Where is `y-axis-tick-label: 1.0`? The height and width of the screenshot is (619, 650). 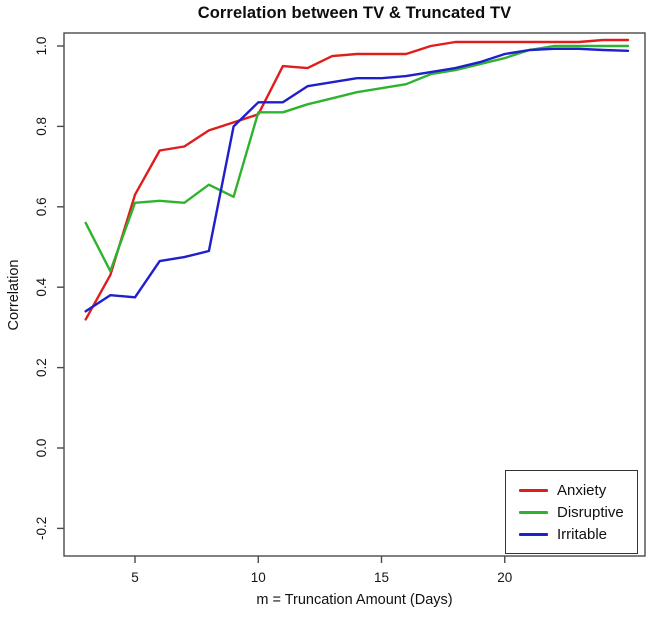 y-axis-tick-label: 1.0 is located at coordinates (41, 46).